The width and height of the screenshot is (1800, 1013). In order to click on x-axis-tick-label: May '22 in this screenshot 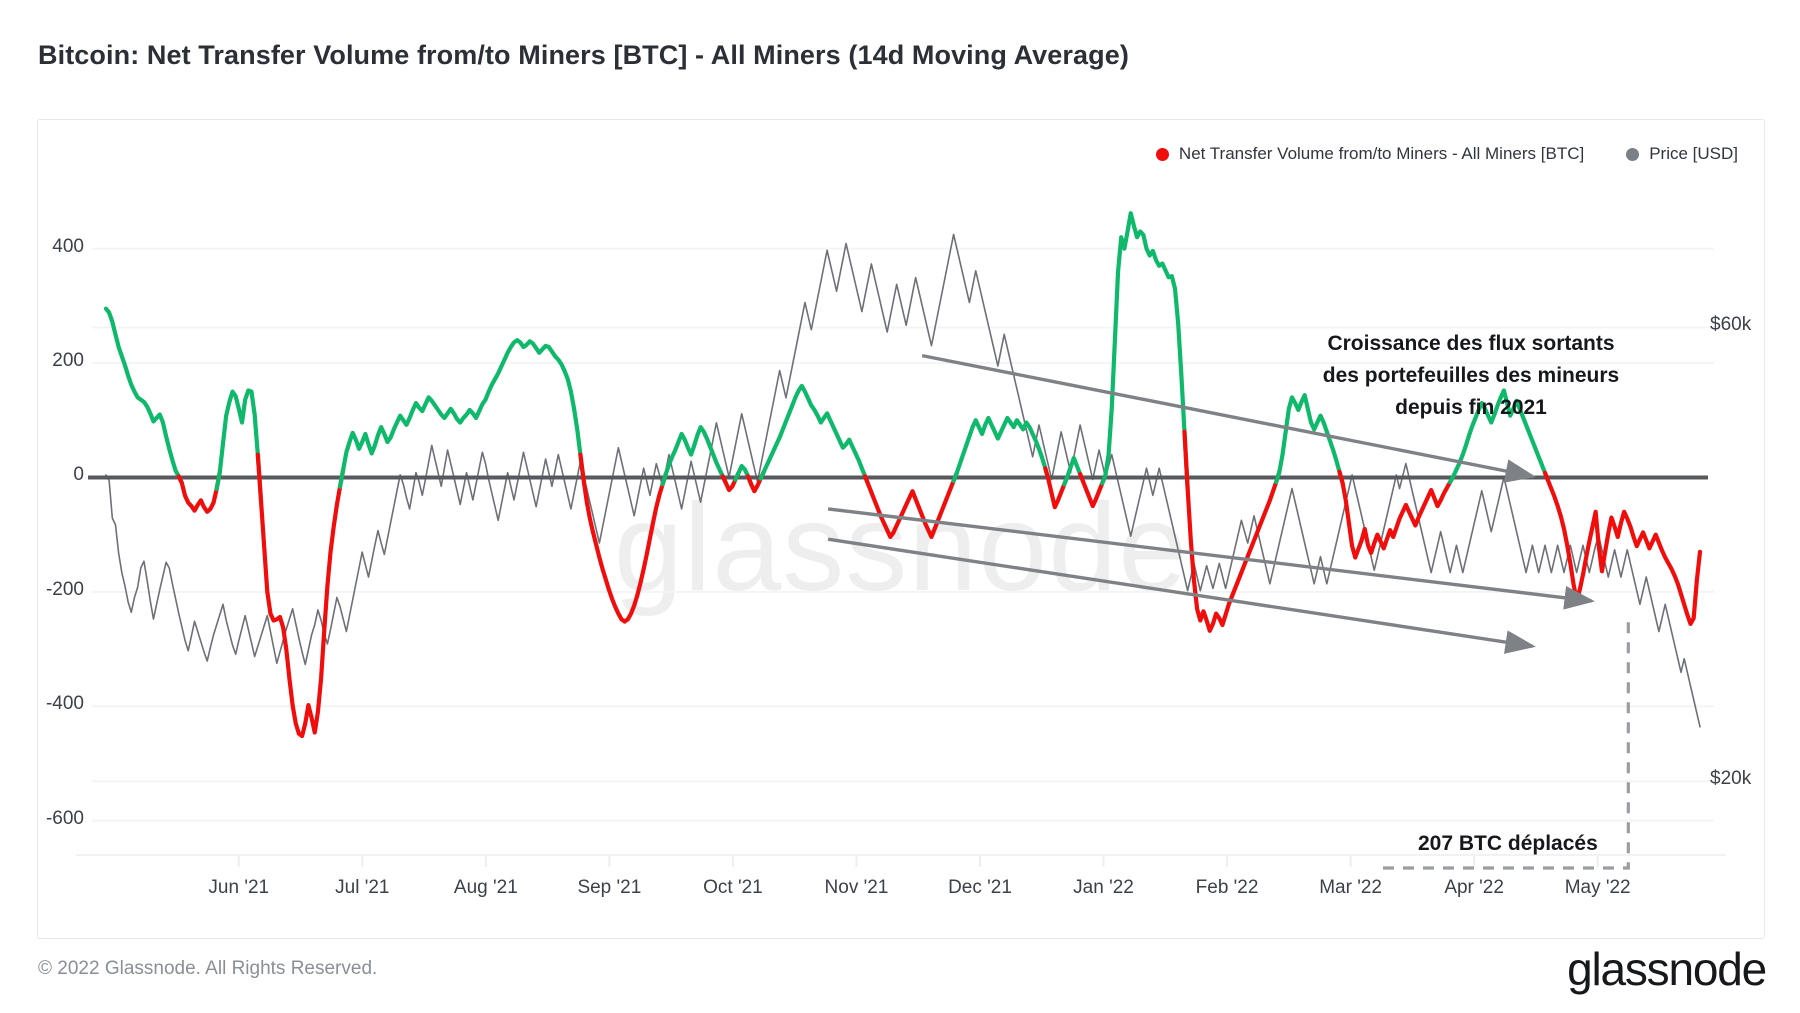, I will do `click(1597, 887)`.